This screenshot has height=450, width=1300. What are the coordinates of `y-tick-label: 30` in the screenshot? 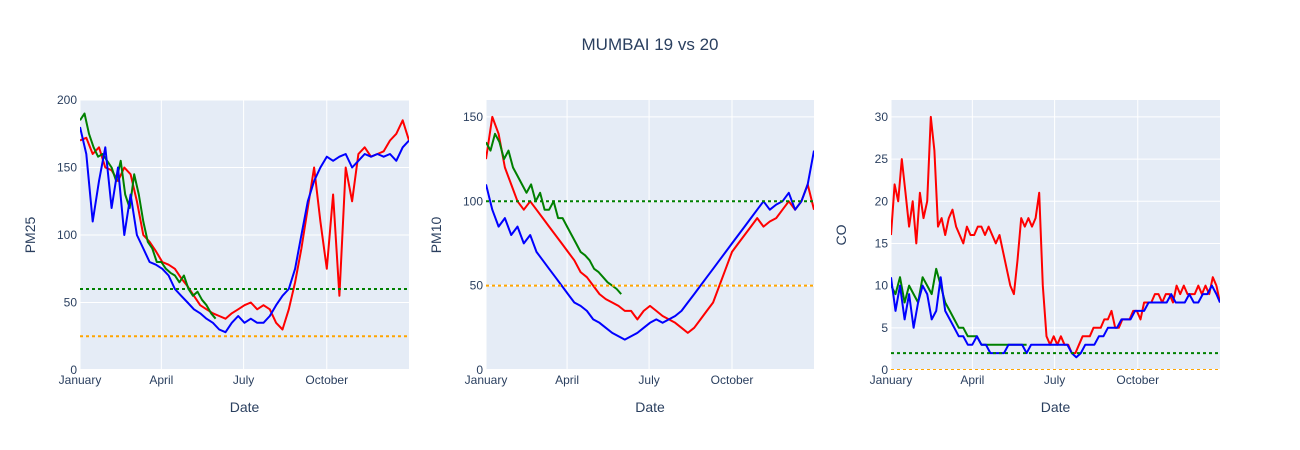 It's located at (882, 117).